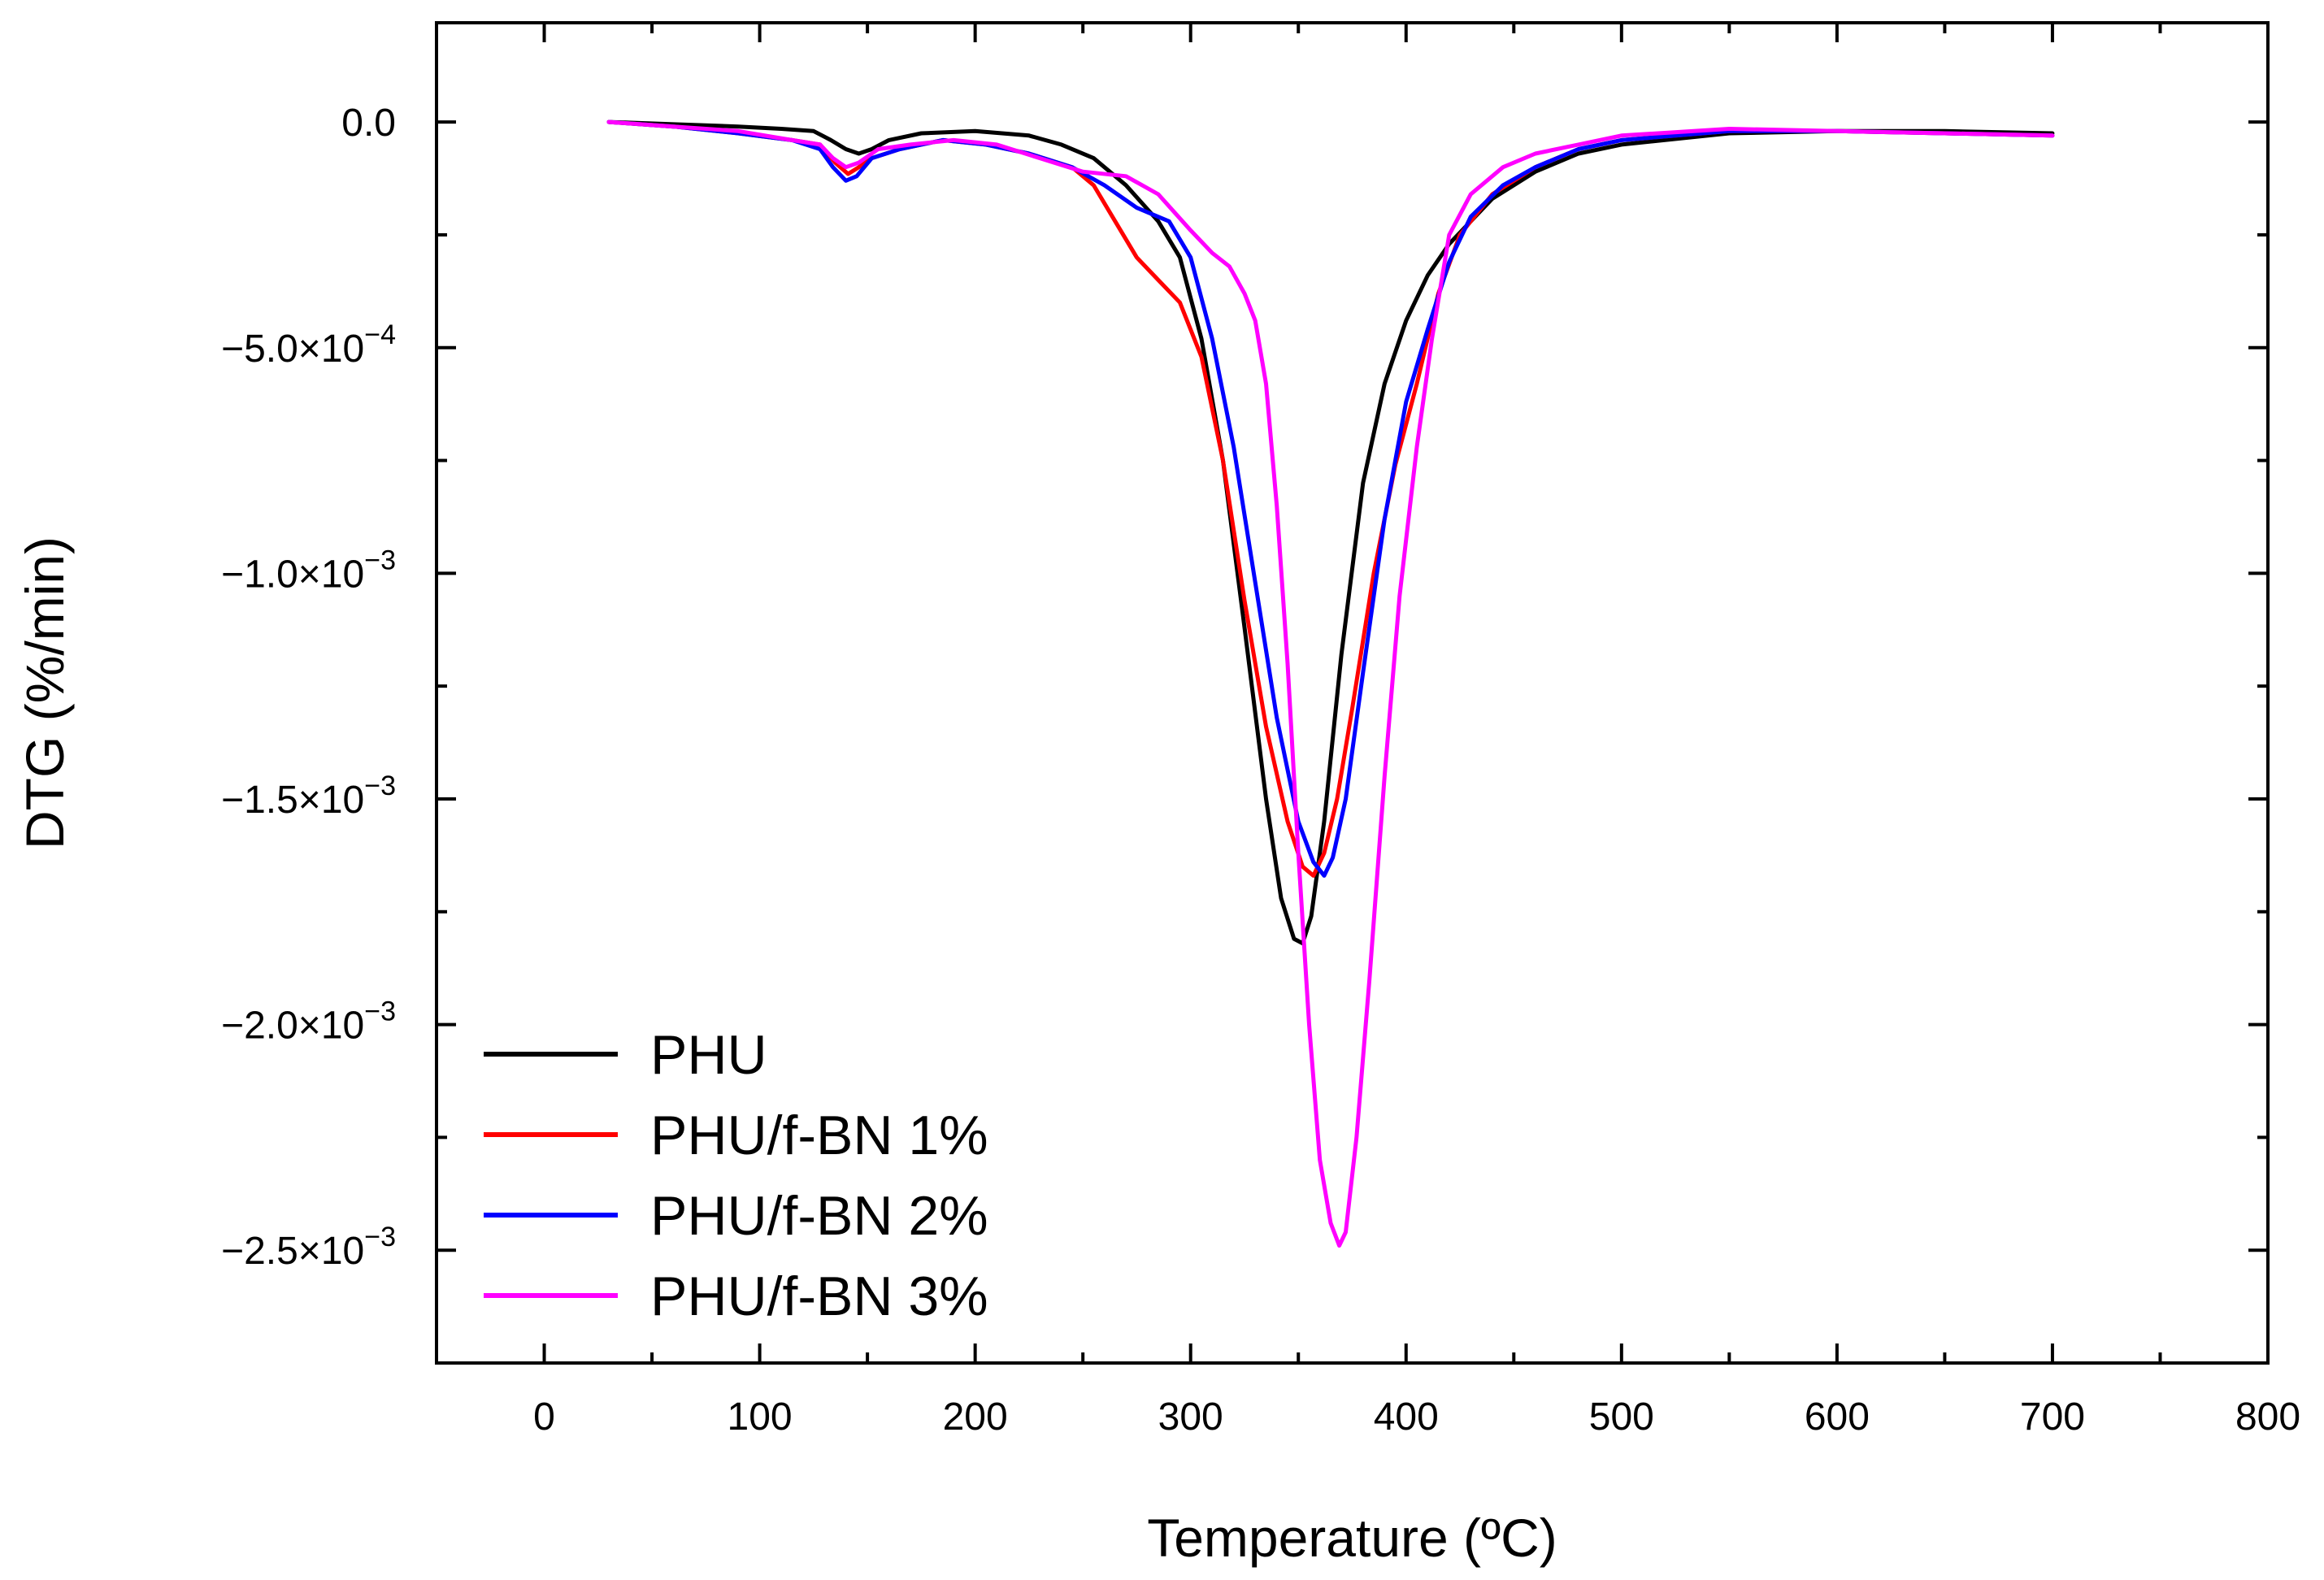  What do you see at coordinates (819, 1135) in the screenshot?
I see `legend-label: PHU/f-BN 1%` at bounding box center [819, 1135].